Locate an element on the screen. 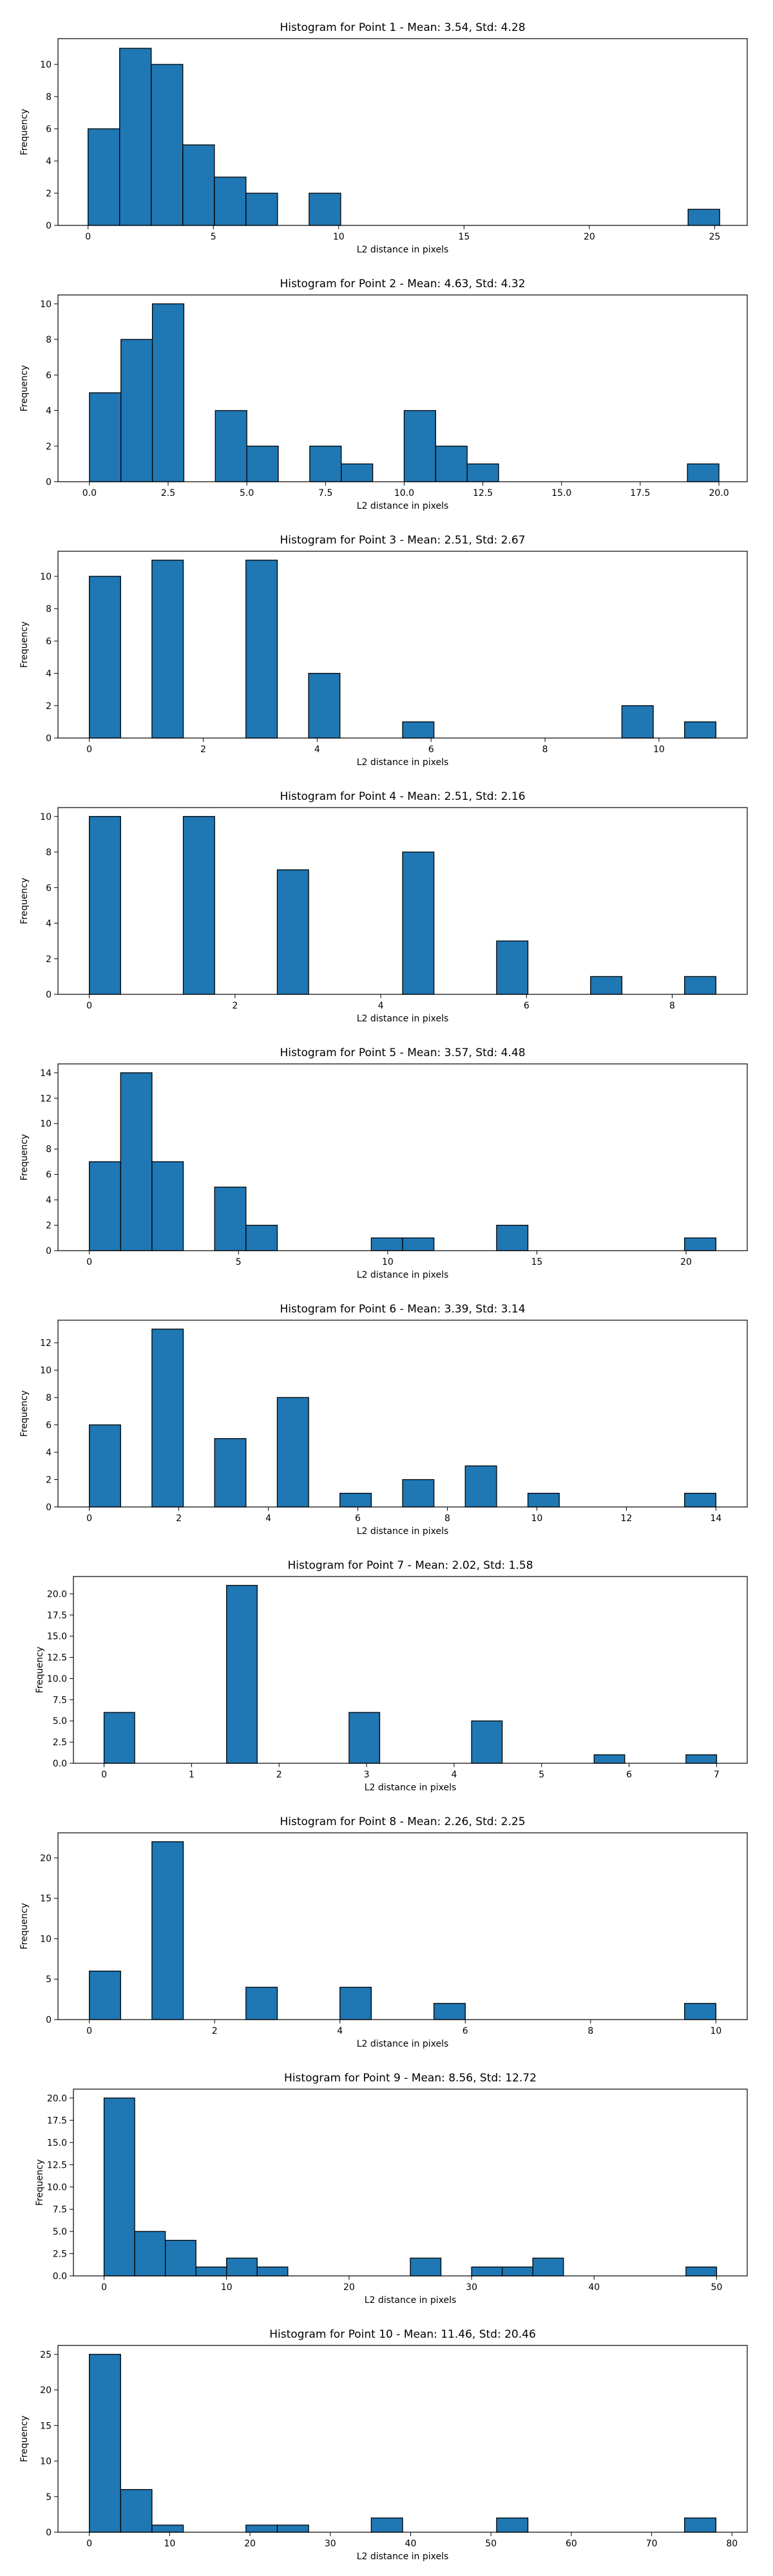  x-tick-label: 5 is located at coordinates (541, 1775).